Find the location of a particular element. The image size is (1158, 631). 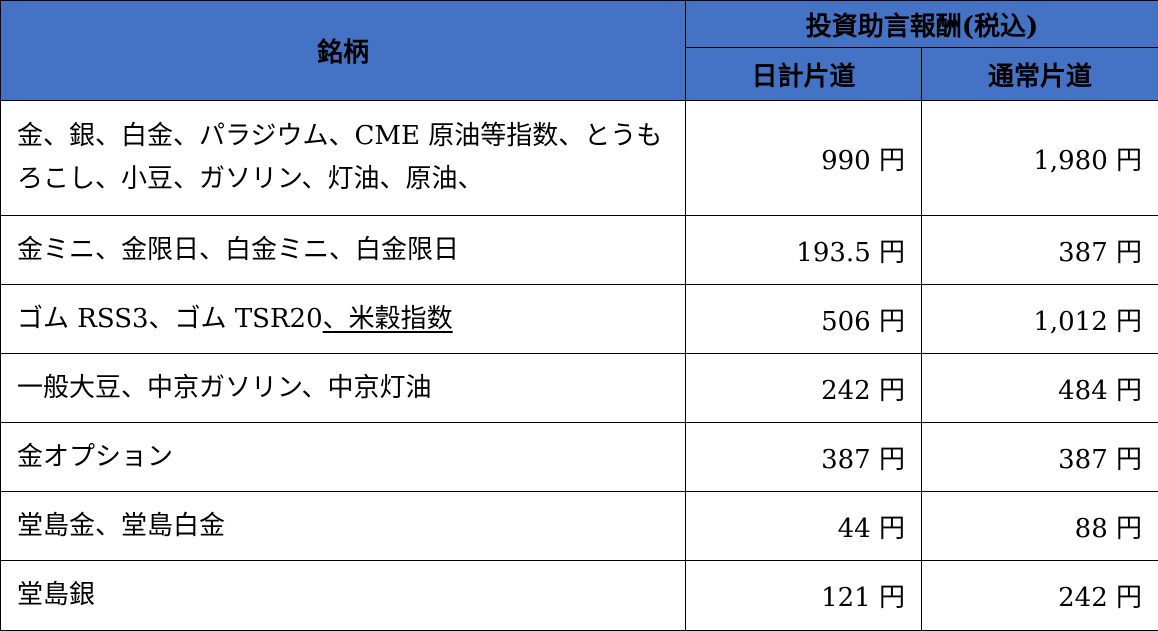

row-normal: 242 円 is located at coordinates (1039, 595).